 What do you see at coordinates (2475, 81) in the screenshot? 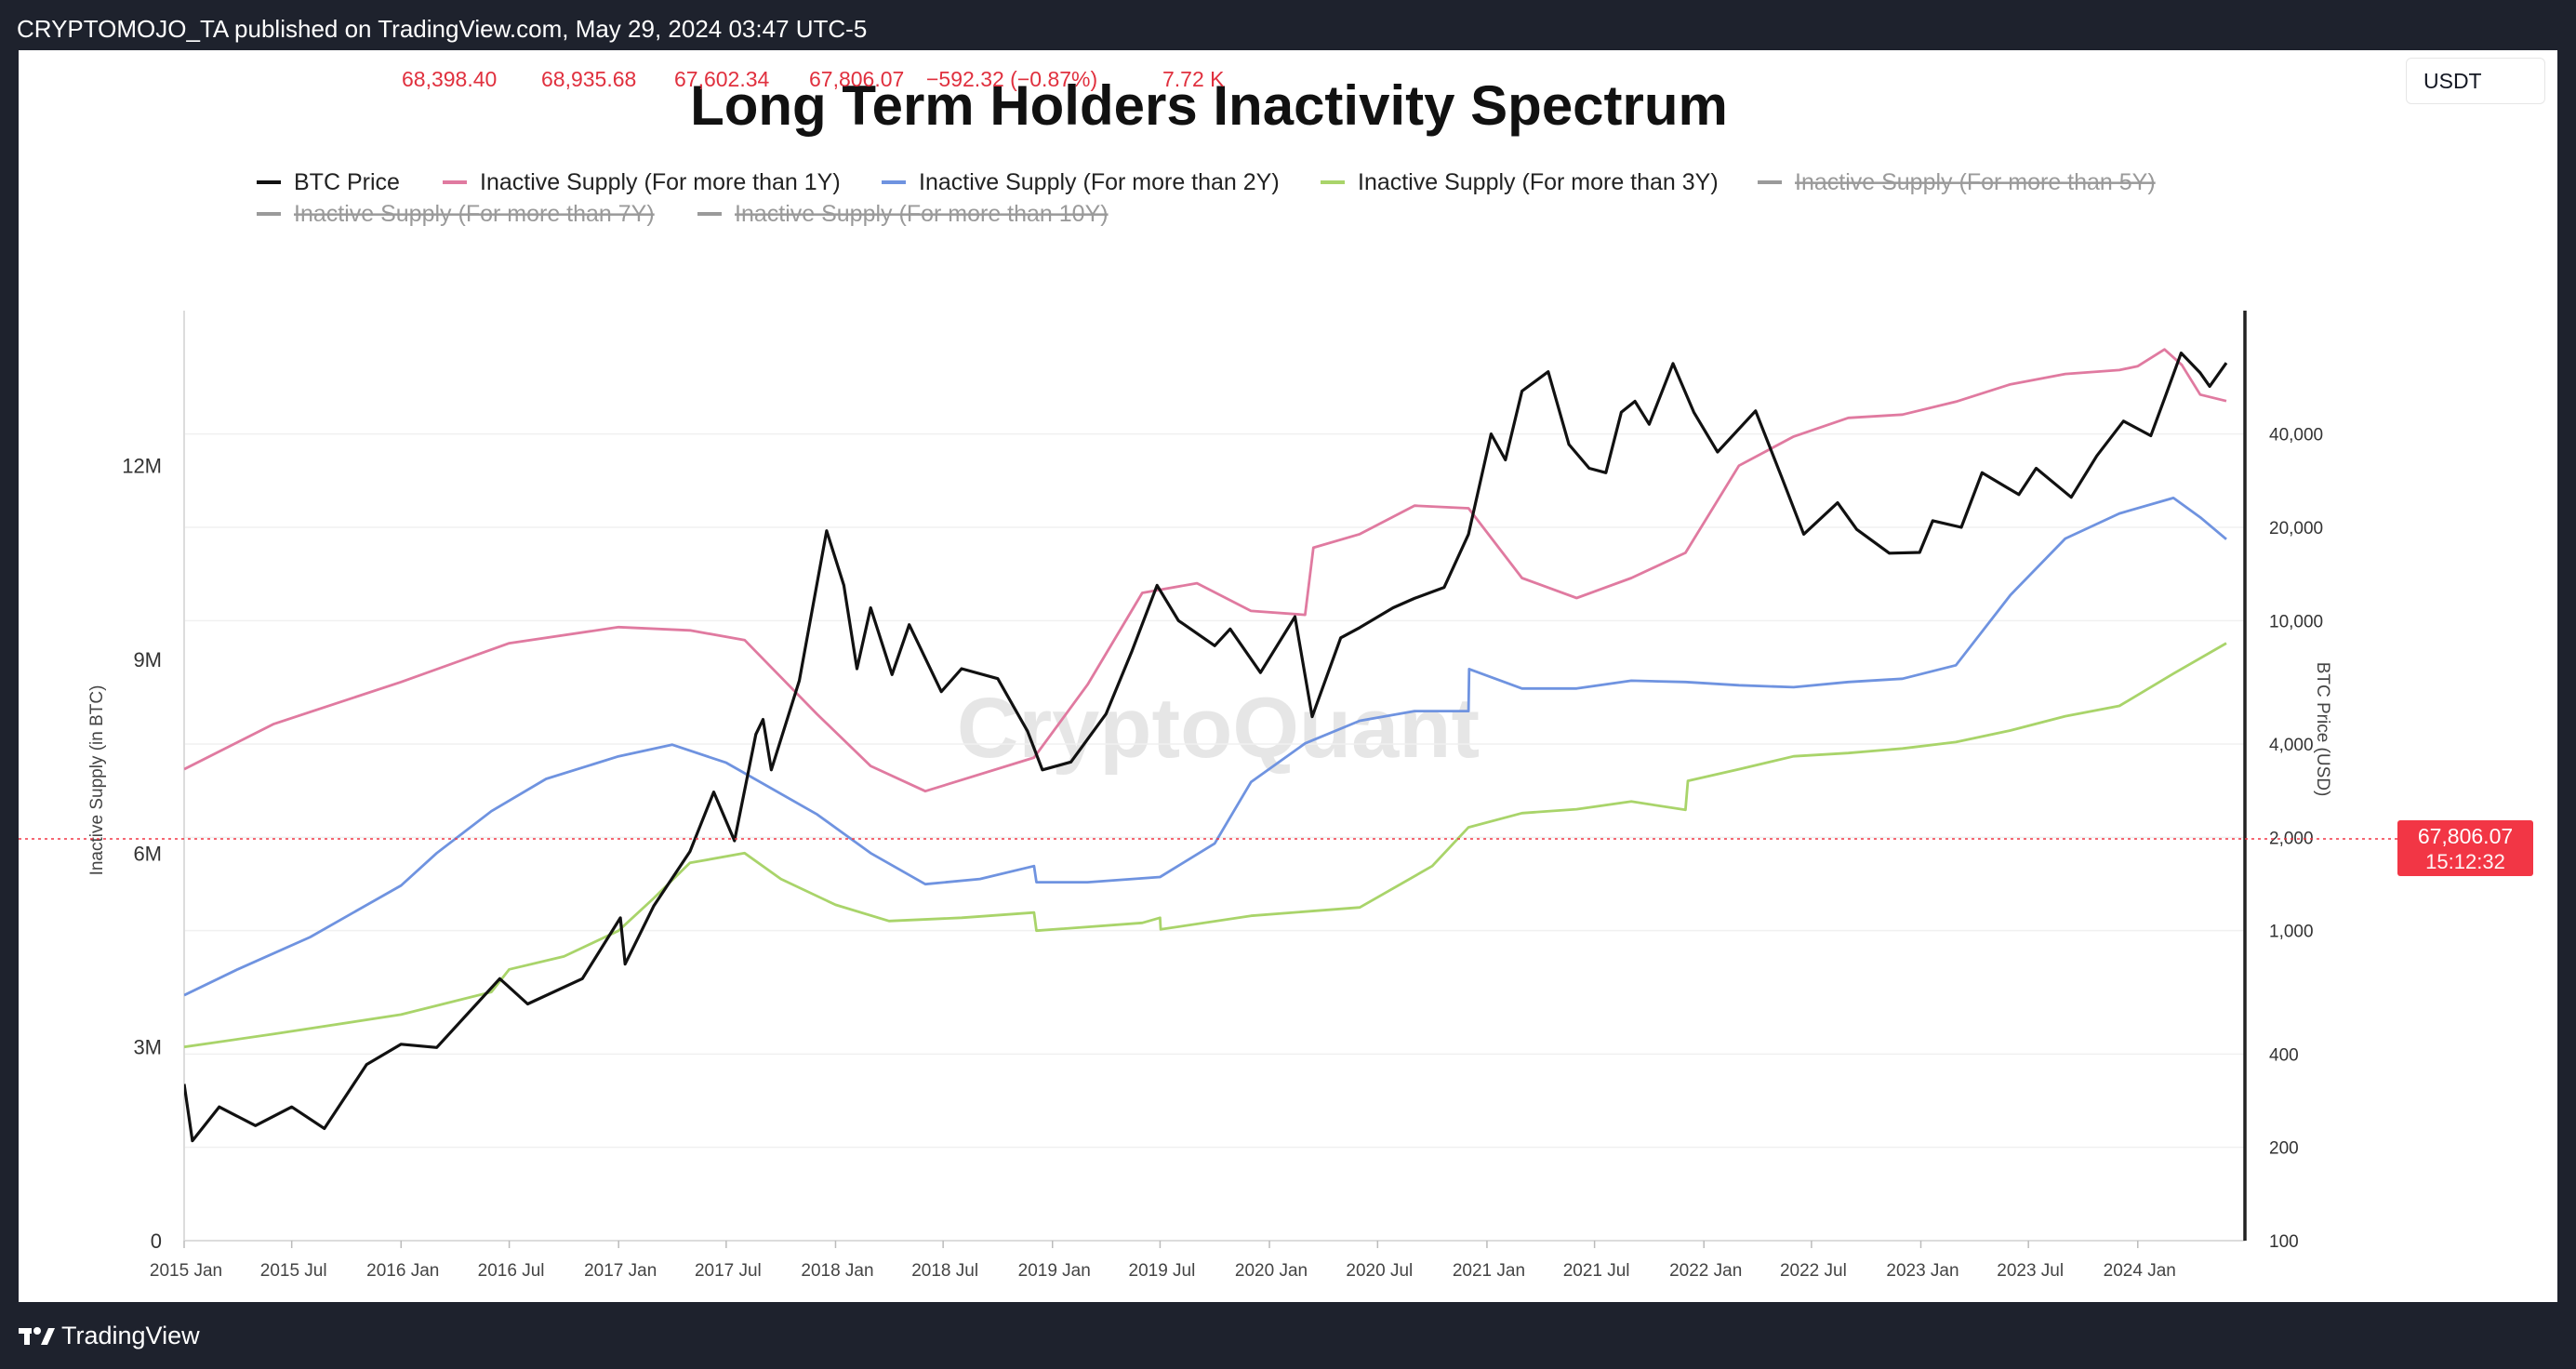
I see `currency-selector: USDT` at bounding box center [2475, 81].